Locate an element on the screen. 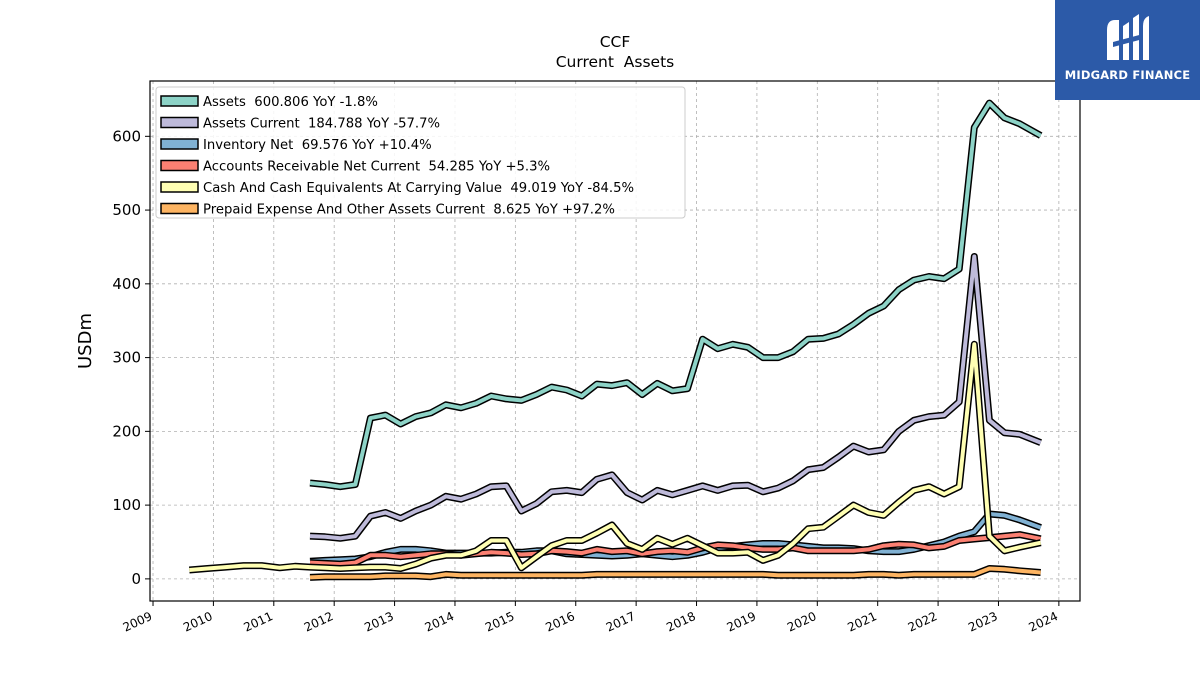  brand-logo: MIDGARD FINANCE is located at coordinates (1127, 50).